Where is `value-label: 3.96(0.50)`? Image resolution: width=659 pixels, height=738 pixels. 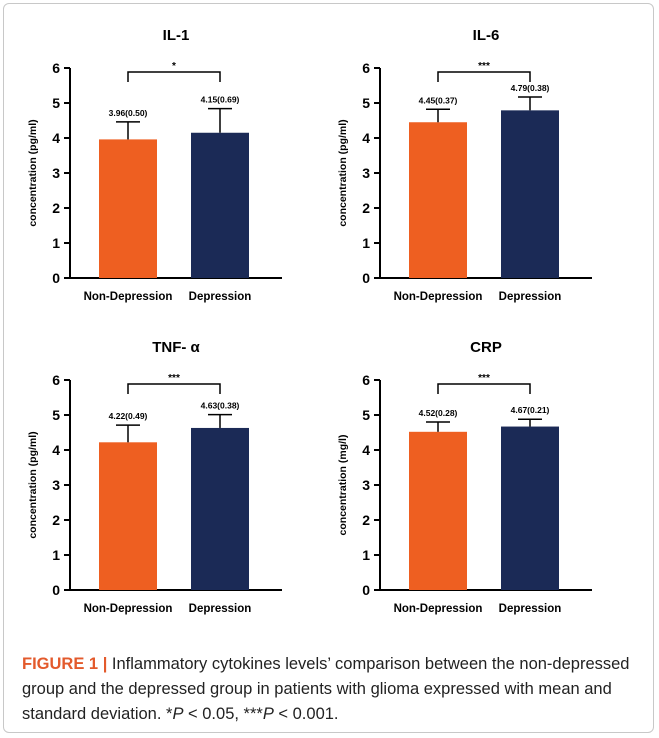
value-label: 3.96(0.50) is located at coordinates (128, 113).